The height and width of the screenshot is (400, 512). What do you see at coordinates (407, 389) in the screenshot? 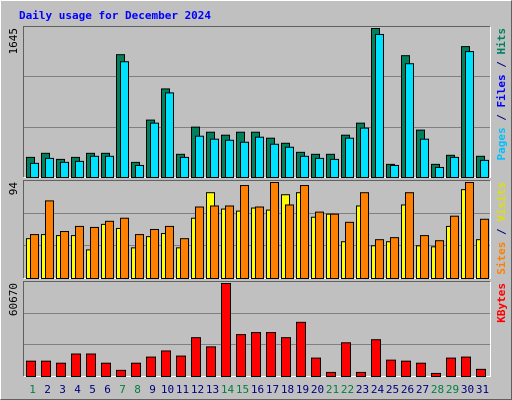
I see `x-tick-label: 26` at bounding box center [407, 389].